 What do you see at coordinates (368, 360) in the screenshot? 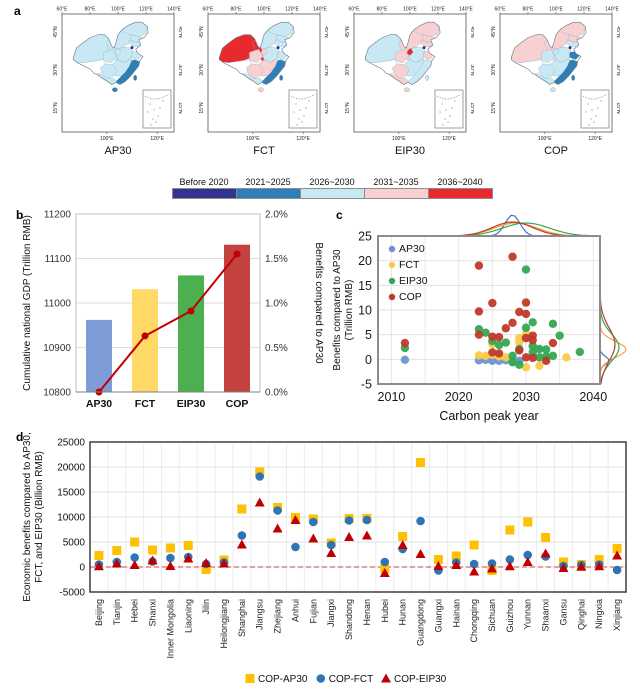
I see `axis-tick-label: 0` at bounding box center [368, 360].